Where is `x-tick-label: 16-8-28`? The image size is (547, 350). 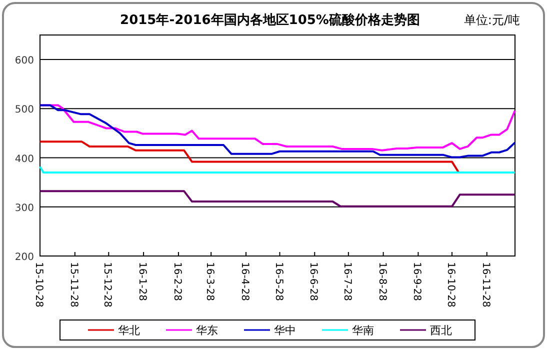
x-tick-label: 16-8-28 is located at coordinates (382, 282).